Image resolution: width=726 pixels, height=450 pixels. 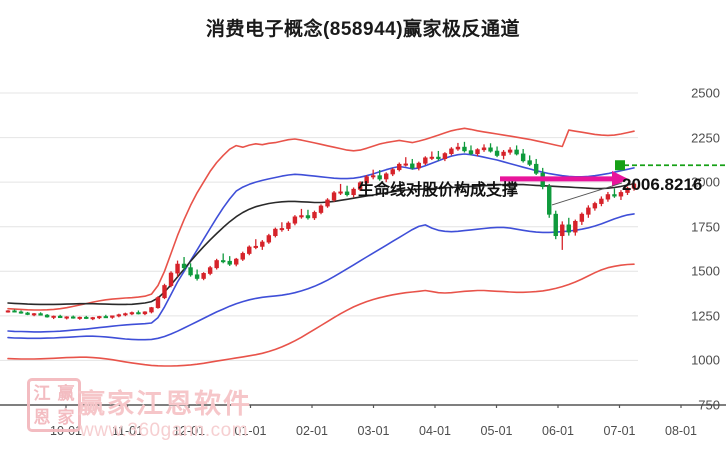 What do you see at coordinates (670, 165) in the screenshot?
I see `current-price-marker-line` at bounding box center [670, 165].